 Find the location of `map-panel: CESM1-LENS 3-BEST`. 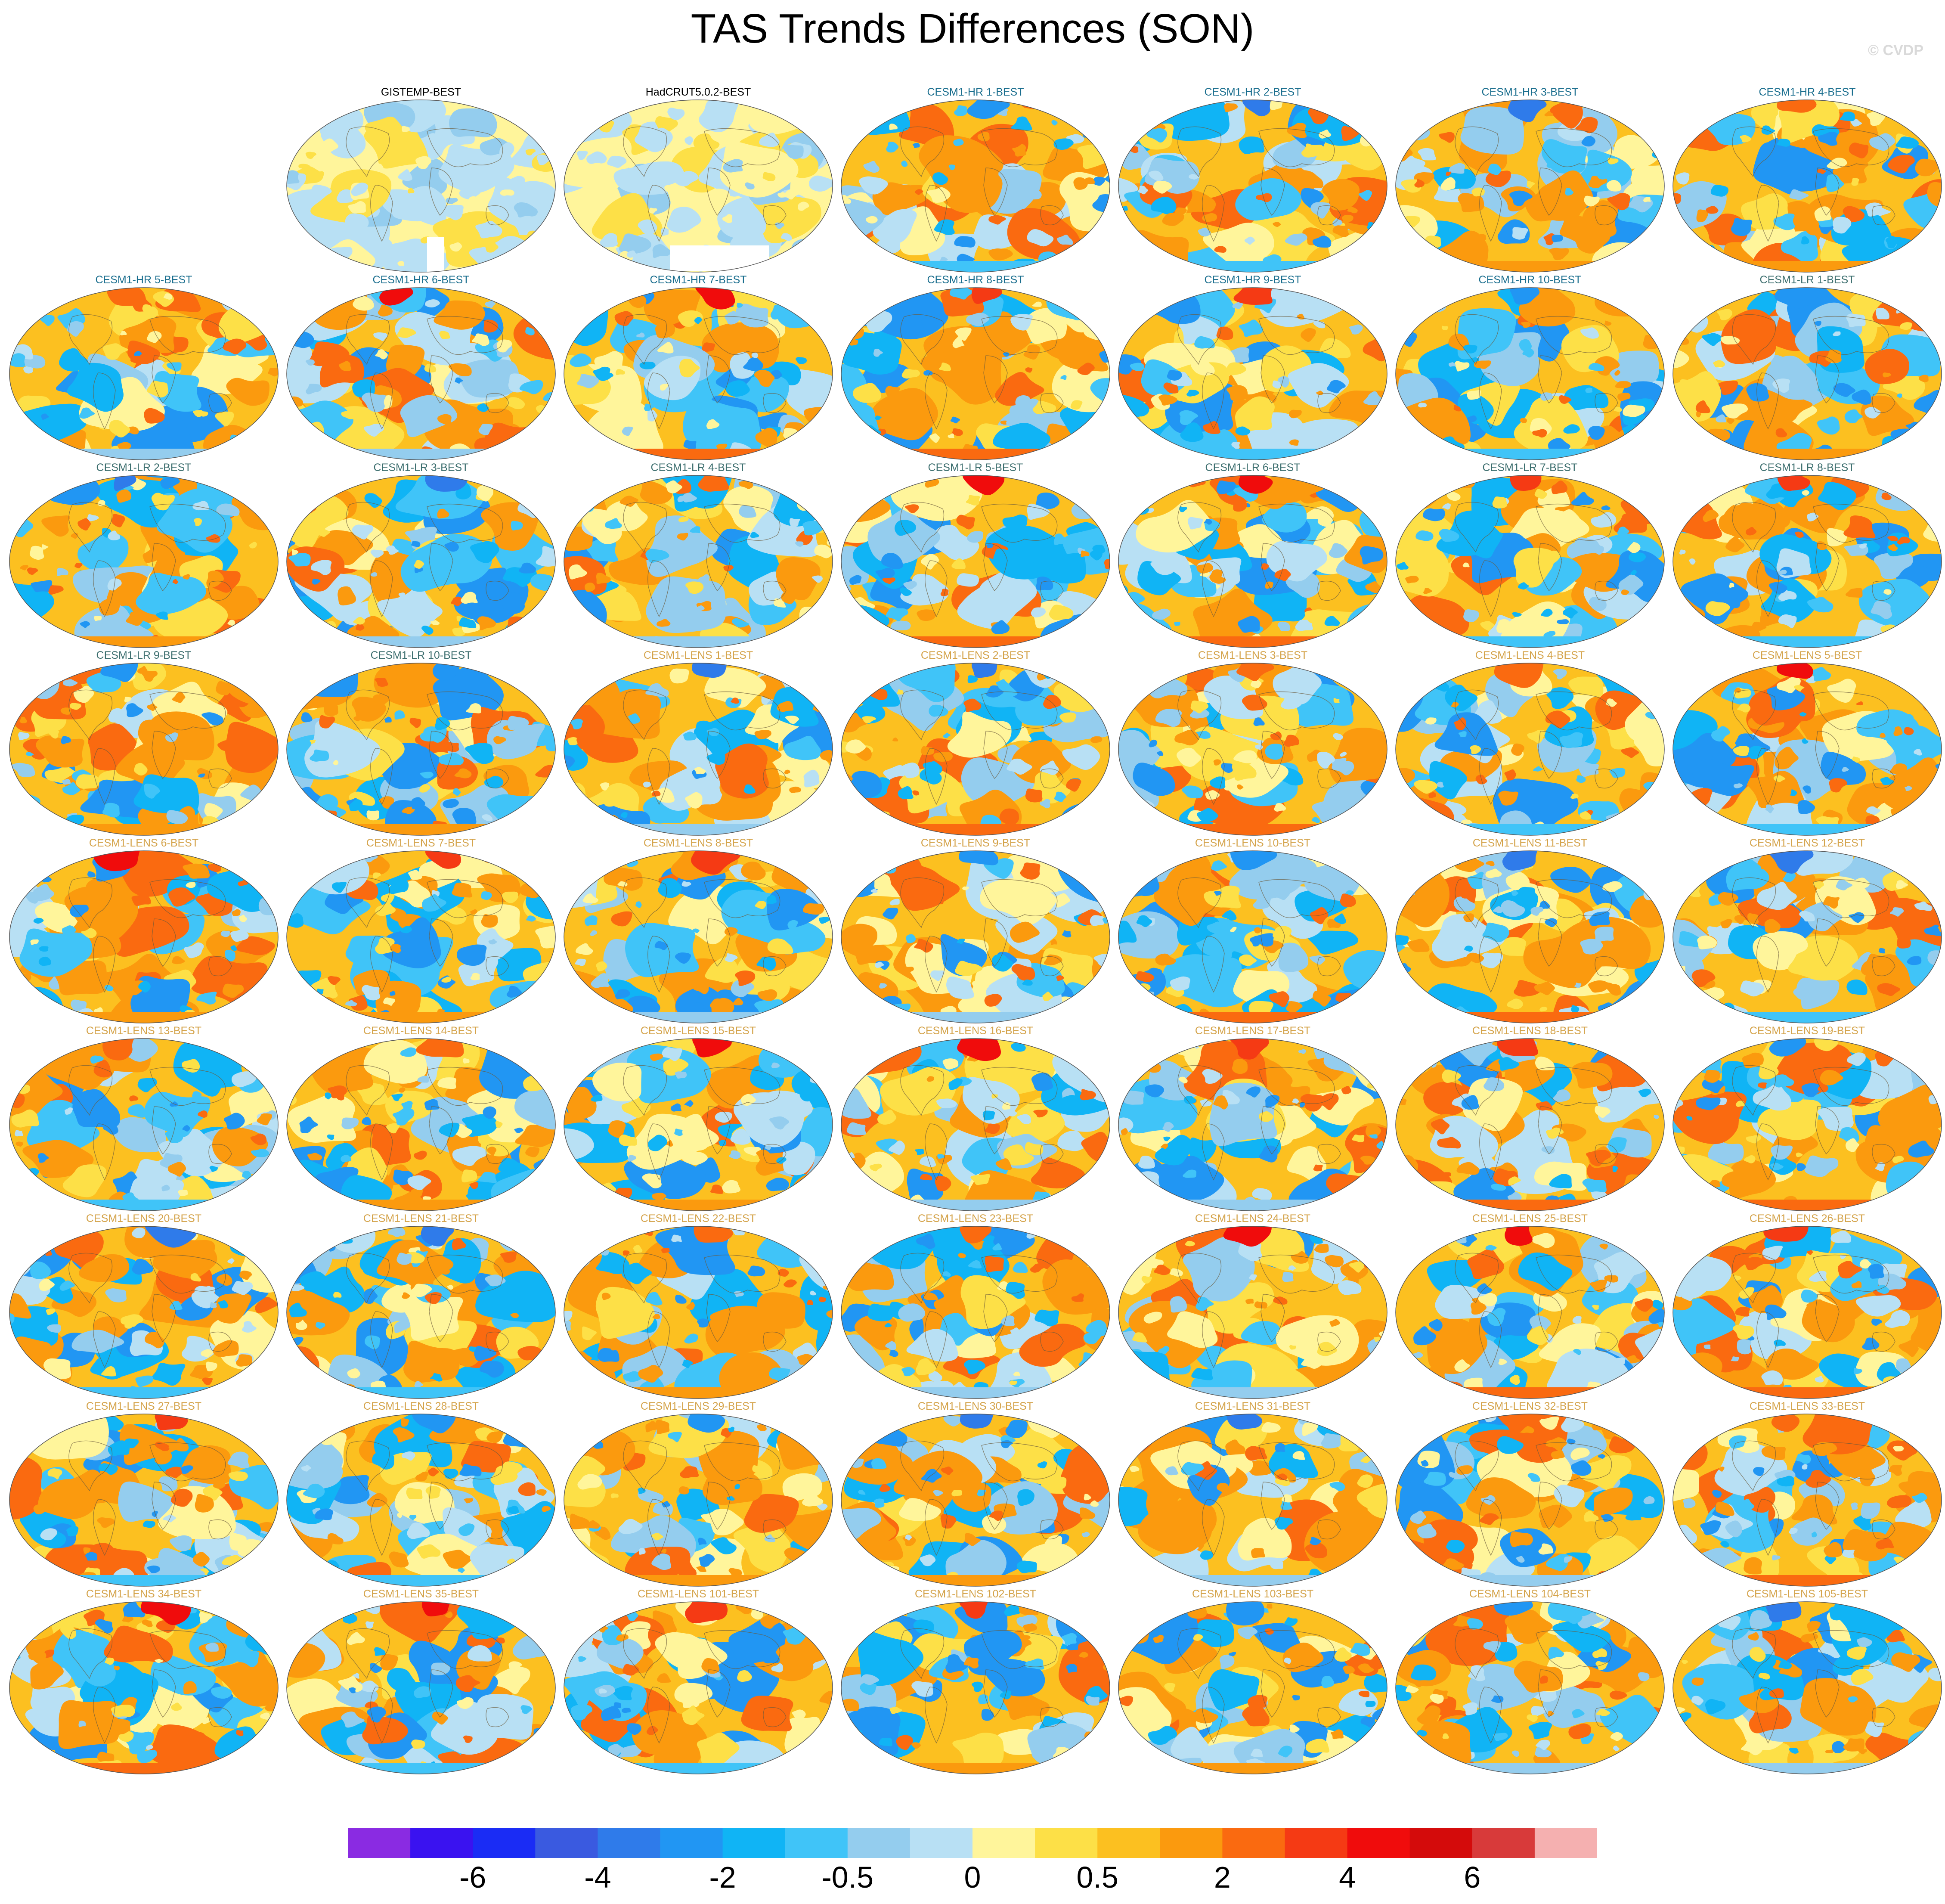

map-panel: CESM1-LENS 3-BEST is located at coordinates (1253, 743).